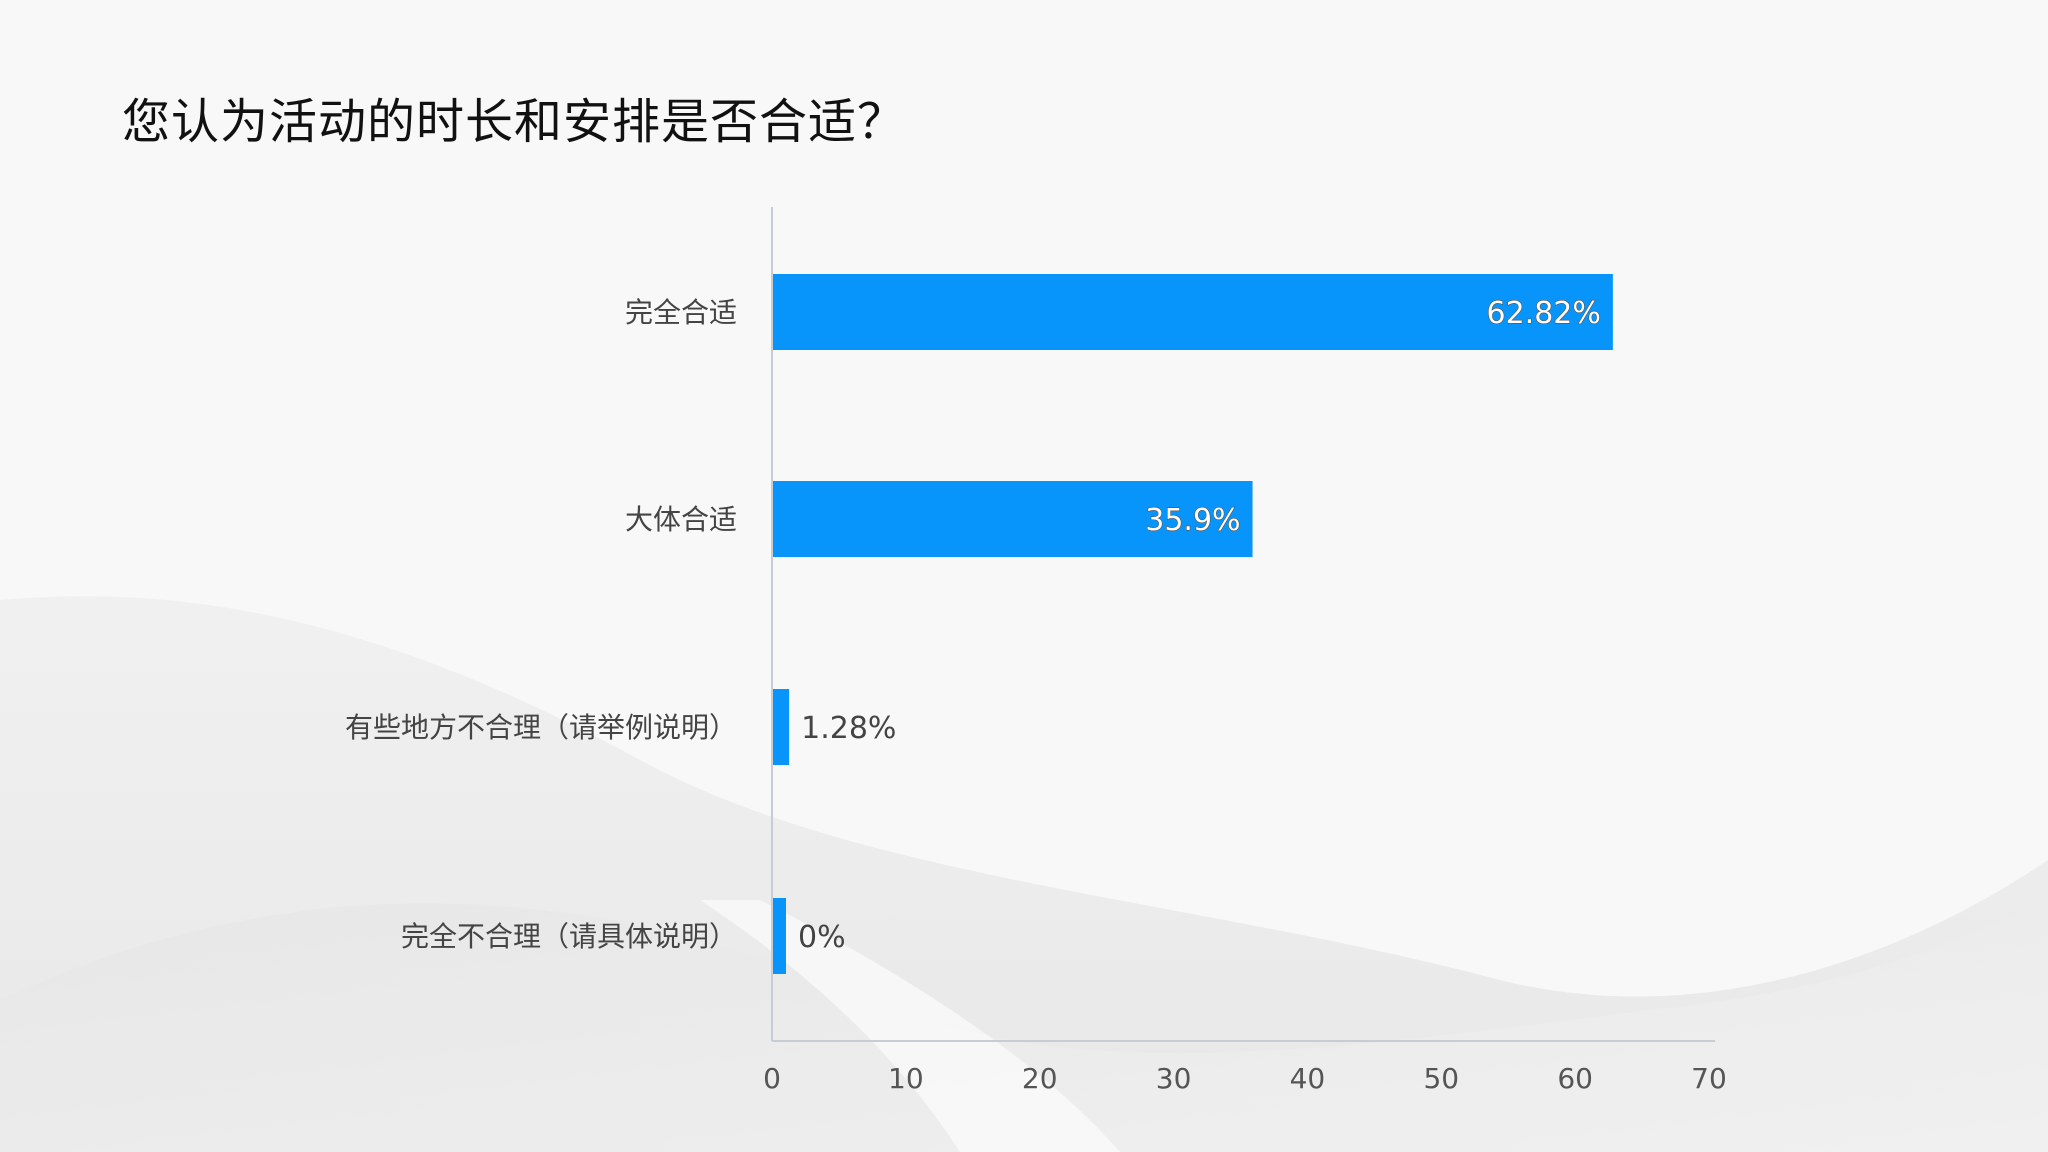 The image size is (2048, 1152). I want to click on data-label: 1.28%, so click(848, 728).